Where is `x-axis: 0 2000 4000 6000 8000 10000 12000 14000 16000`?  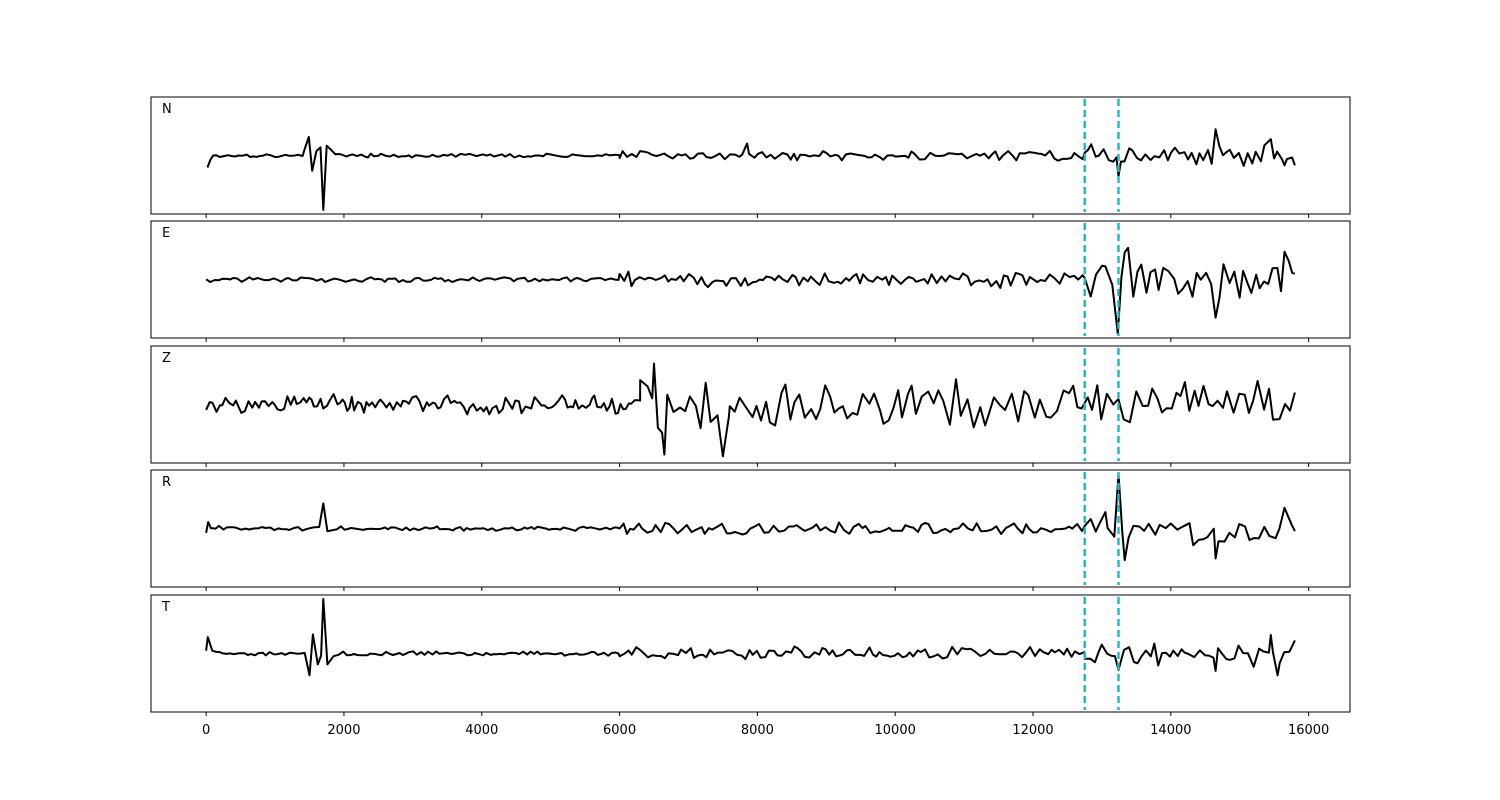 x-axis: 0 2000 4000 6000 8000 10000 12000 14000 16000 is located at coordinates (765, 730).